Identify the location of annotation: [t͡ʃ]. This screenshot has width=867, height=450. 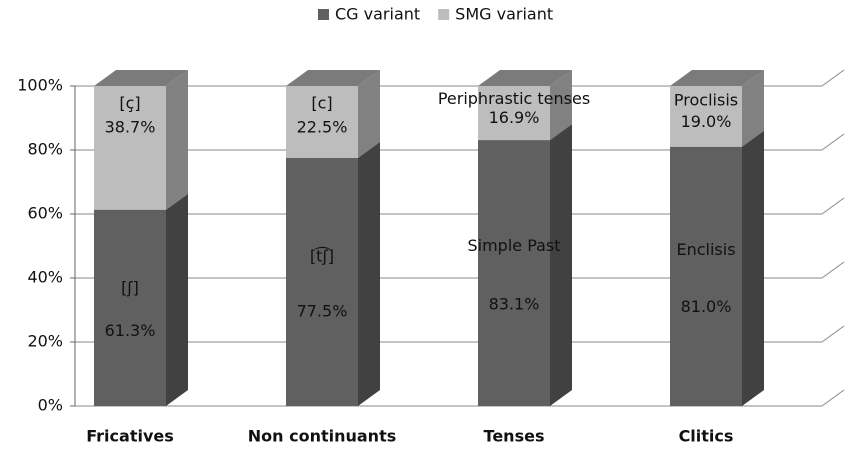
(322, 256).